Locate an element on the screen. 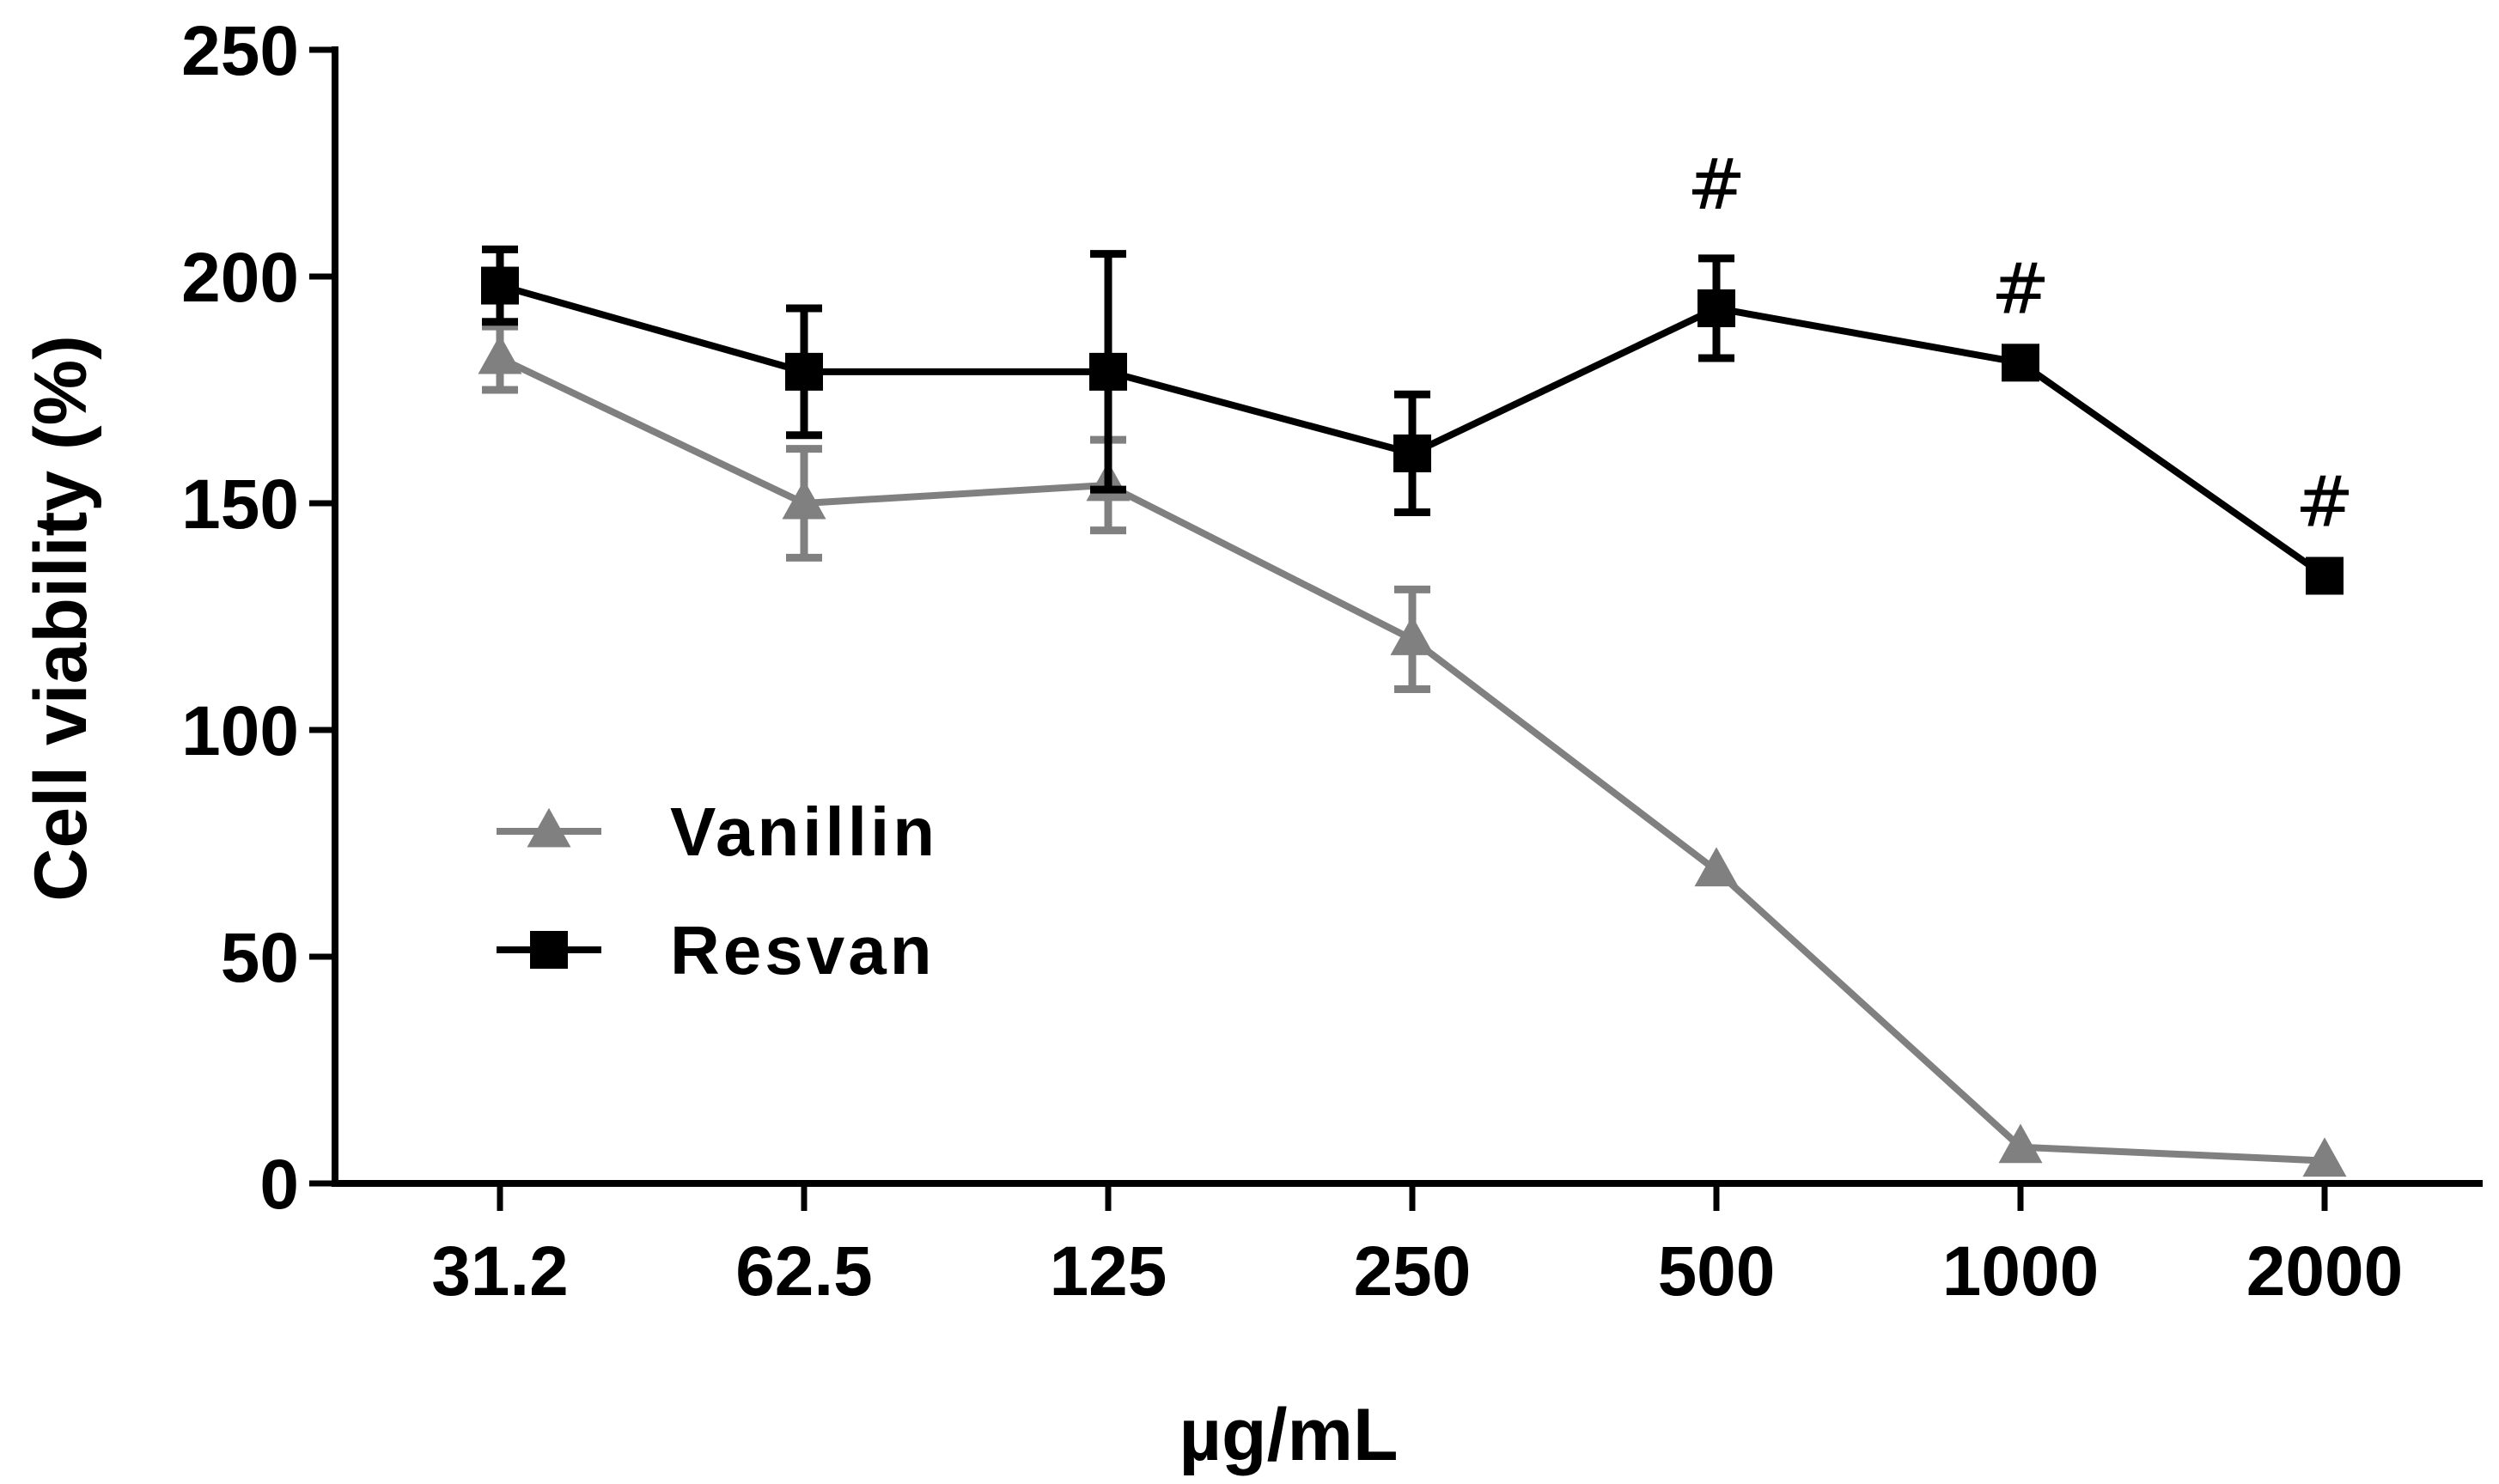 Image resolution: width=2499 pixels, height=1484 pixels. x-tick-label: 62.5 is located at coordinates (804, 1271).